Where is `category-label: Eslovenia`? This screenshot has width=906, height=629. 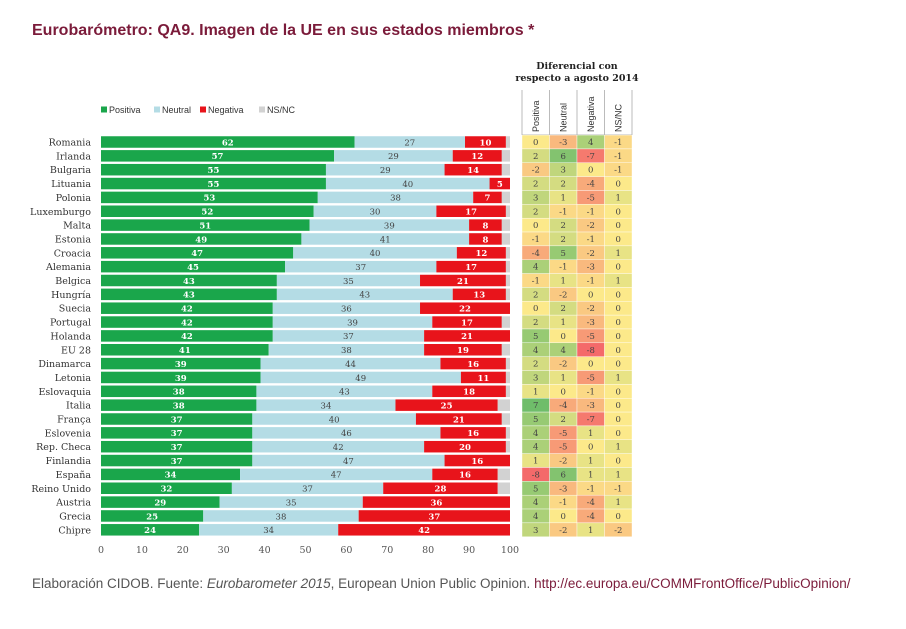 category-label: Eslovenia is located at coordinates (68, 433).